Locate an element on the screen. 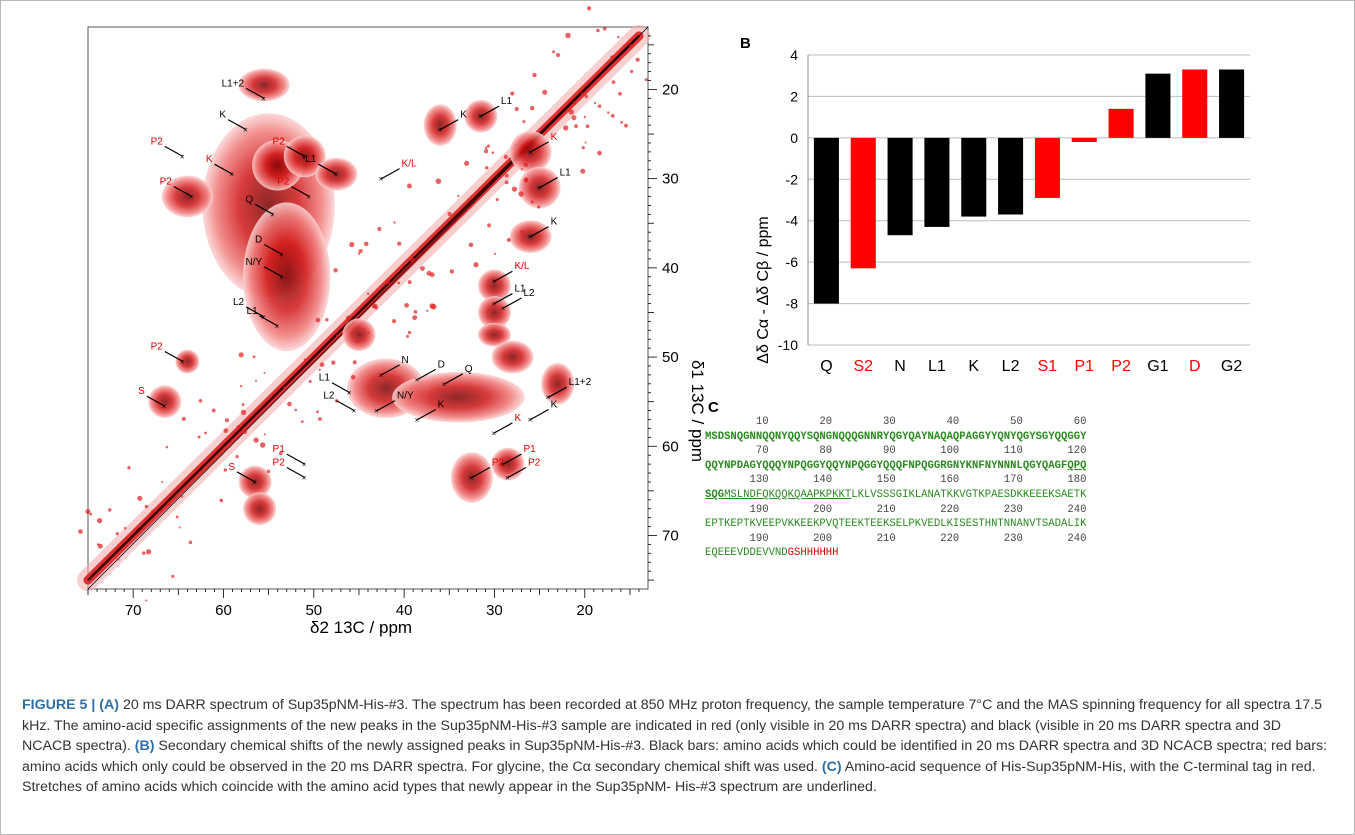  bar-l1 is located at coordinates (937, 182).